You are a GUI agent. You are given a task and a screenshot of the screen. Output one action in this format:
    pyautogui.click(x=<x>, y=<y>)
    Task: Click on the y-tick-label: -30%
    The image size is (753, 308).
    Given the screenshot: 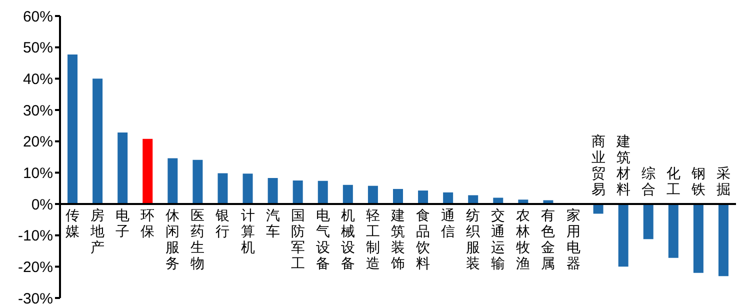 What is the action you would take?
    pyautogui.click(x=35, y=299)
    